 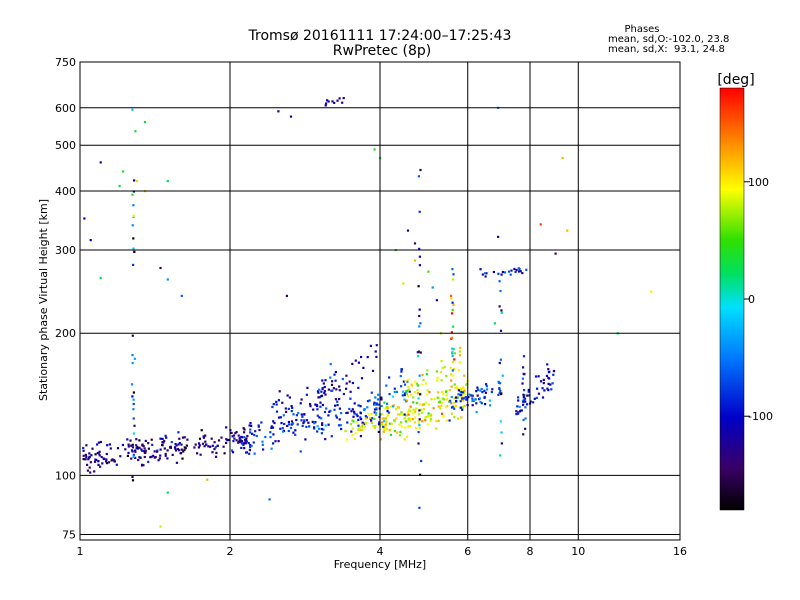 What do you see at coordinates (65, 250) in the screenshot?
I see `y-tick-label: 300` at bounding box center [65, 250].